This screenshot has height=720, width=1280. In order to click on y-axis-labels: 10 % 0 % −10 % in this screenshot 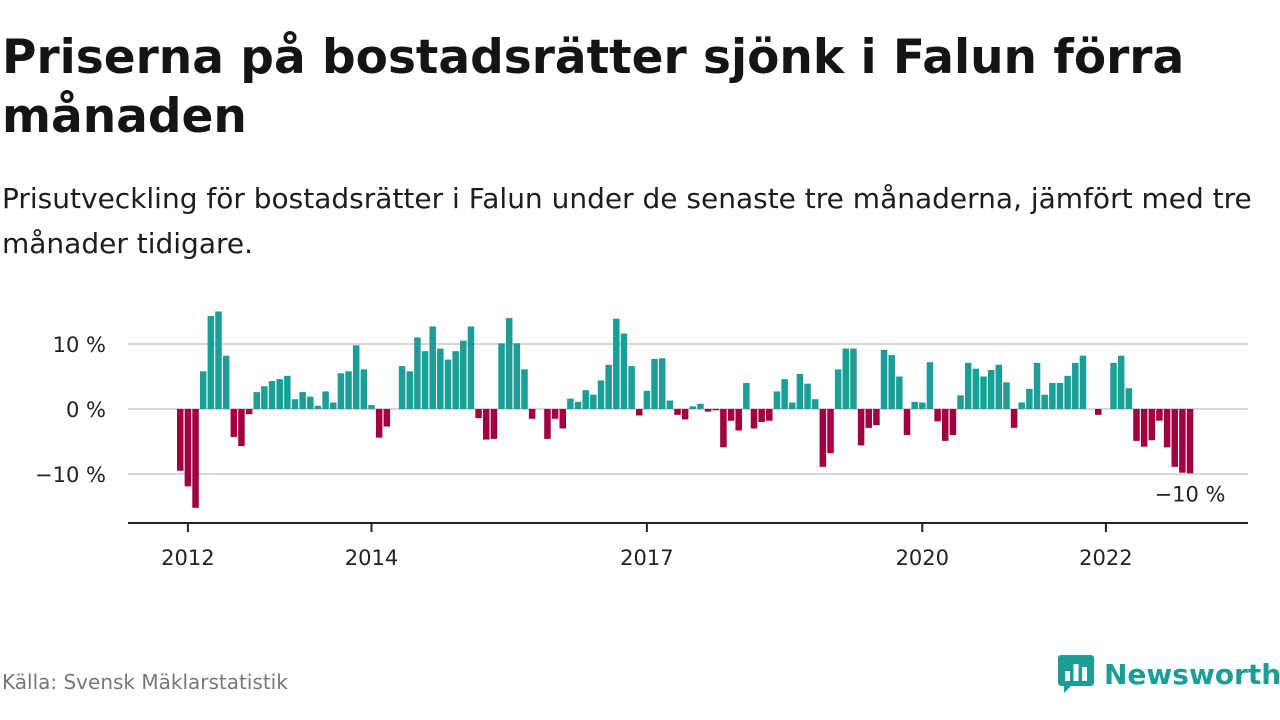, I will do `click(70, 410)`.